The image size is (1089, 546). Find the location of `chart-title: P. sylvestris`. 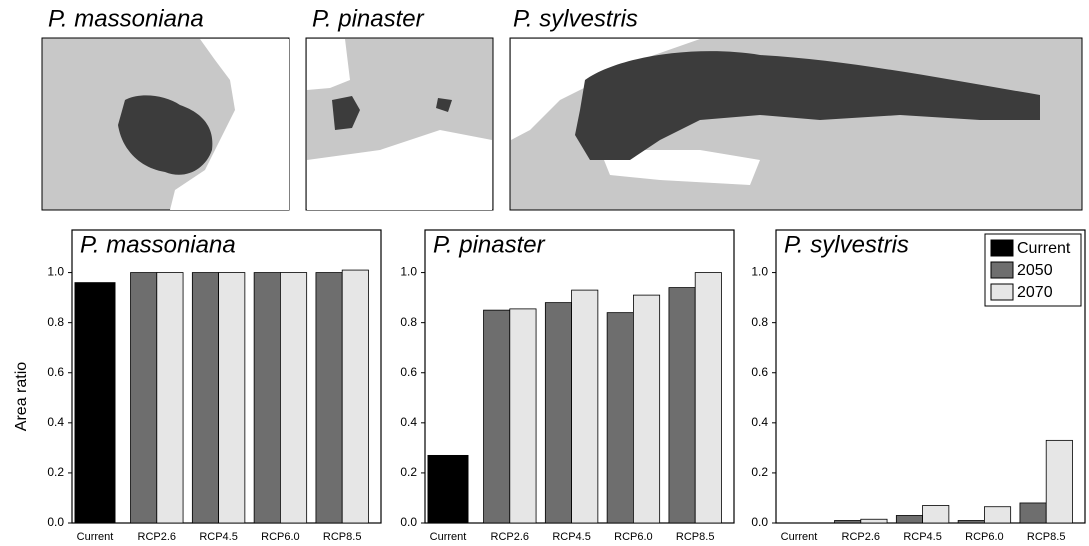

chart-title: P. sylvestris is located at coordinates (846, 244).